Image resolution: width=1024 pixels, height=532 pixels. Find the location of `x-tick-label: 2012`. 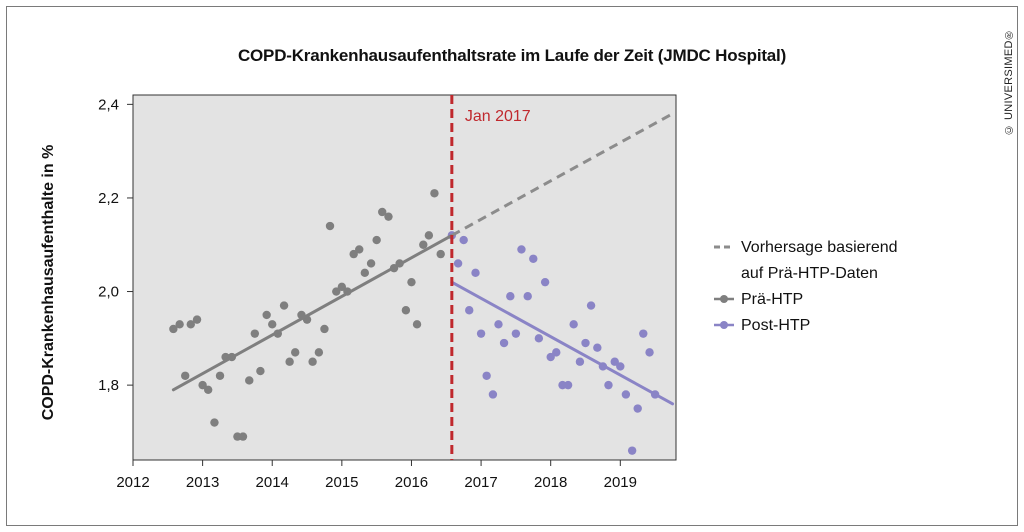

x-tick-label: 2012 is located at coordinates (132, 482).